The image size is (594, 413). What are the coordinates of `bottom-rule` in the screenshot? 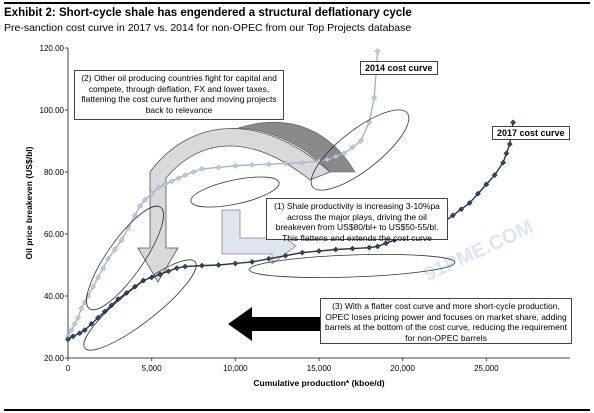 It's located at (297, 410).